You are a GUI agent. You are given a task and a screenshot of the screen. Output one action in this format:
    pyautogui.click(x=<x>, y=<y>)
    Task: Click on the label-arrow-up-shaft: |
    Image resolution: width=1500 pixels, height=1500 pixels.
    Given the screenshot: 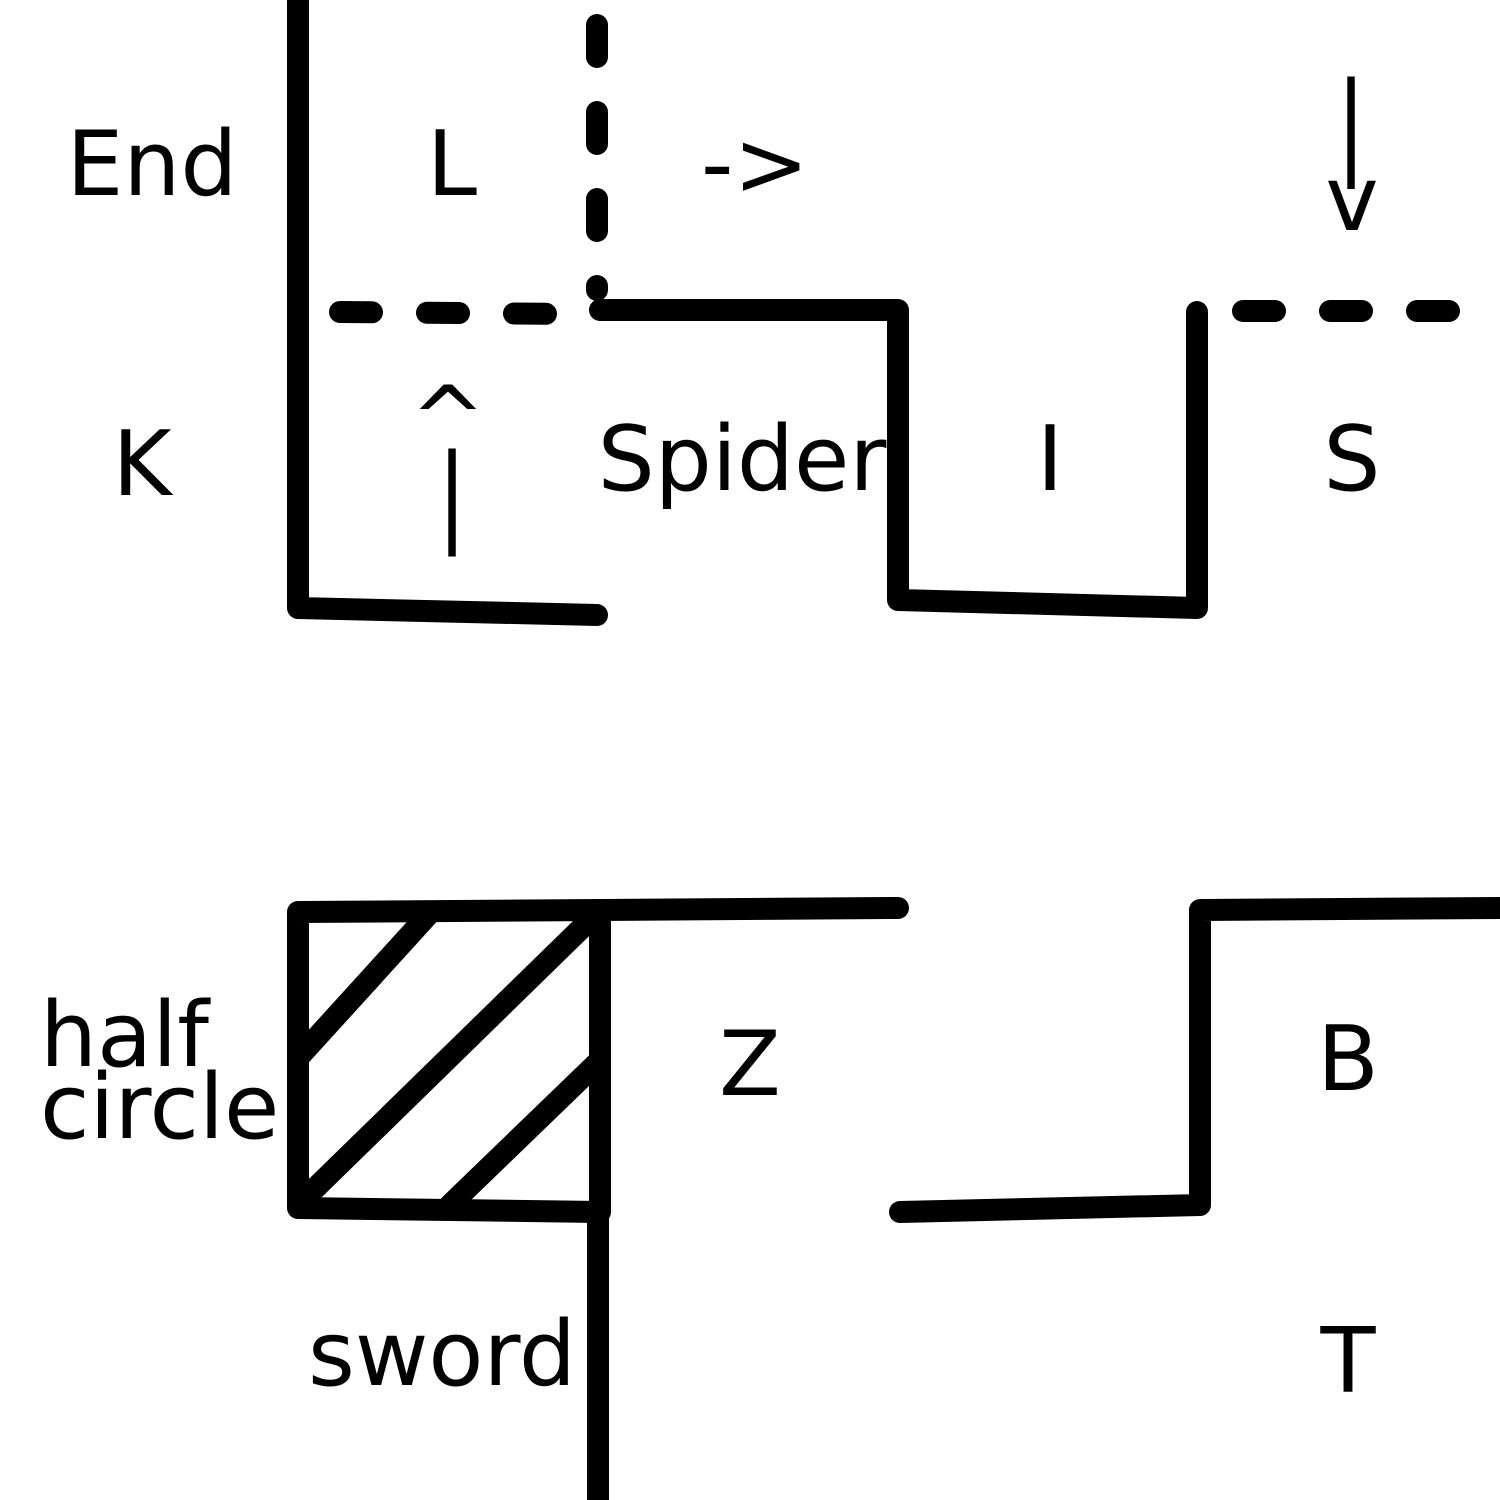 What is the action you would take?
    pyautogui.click(x=452, y=494)
    